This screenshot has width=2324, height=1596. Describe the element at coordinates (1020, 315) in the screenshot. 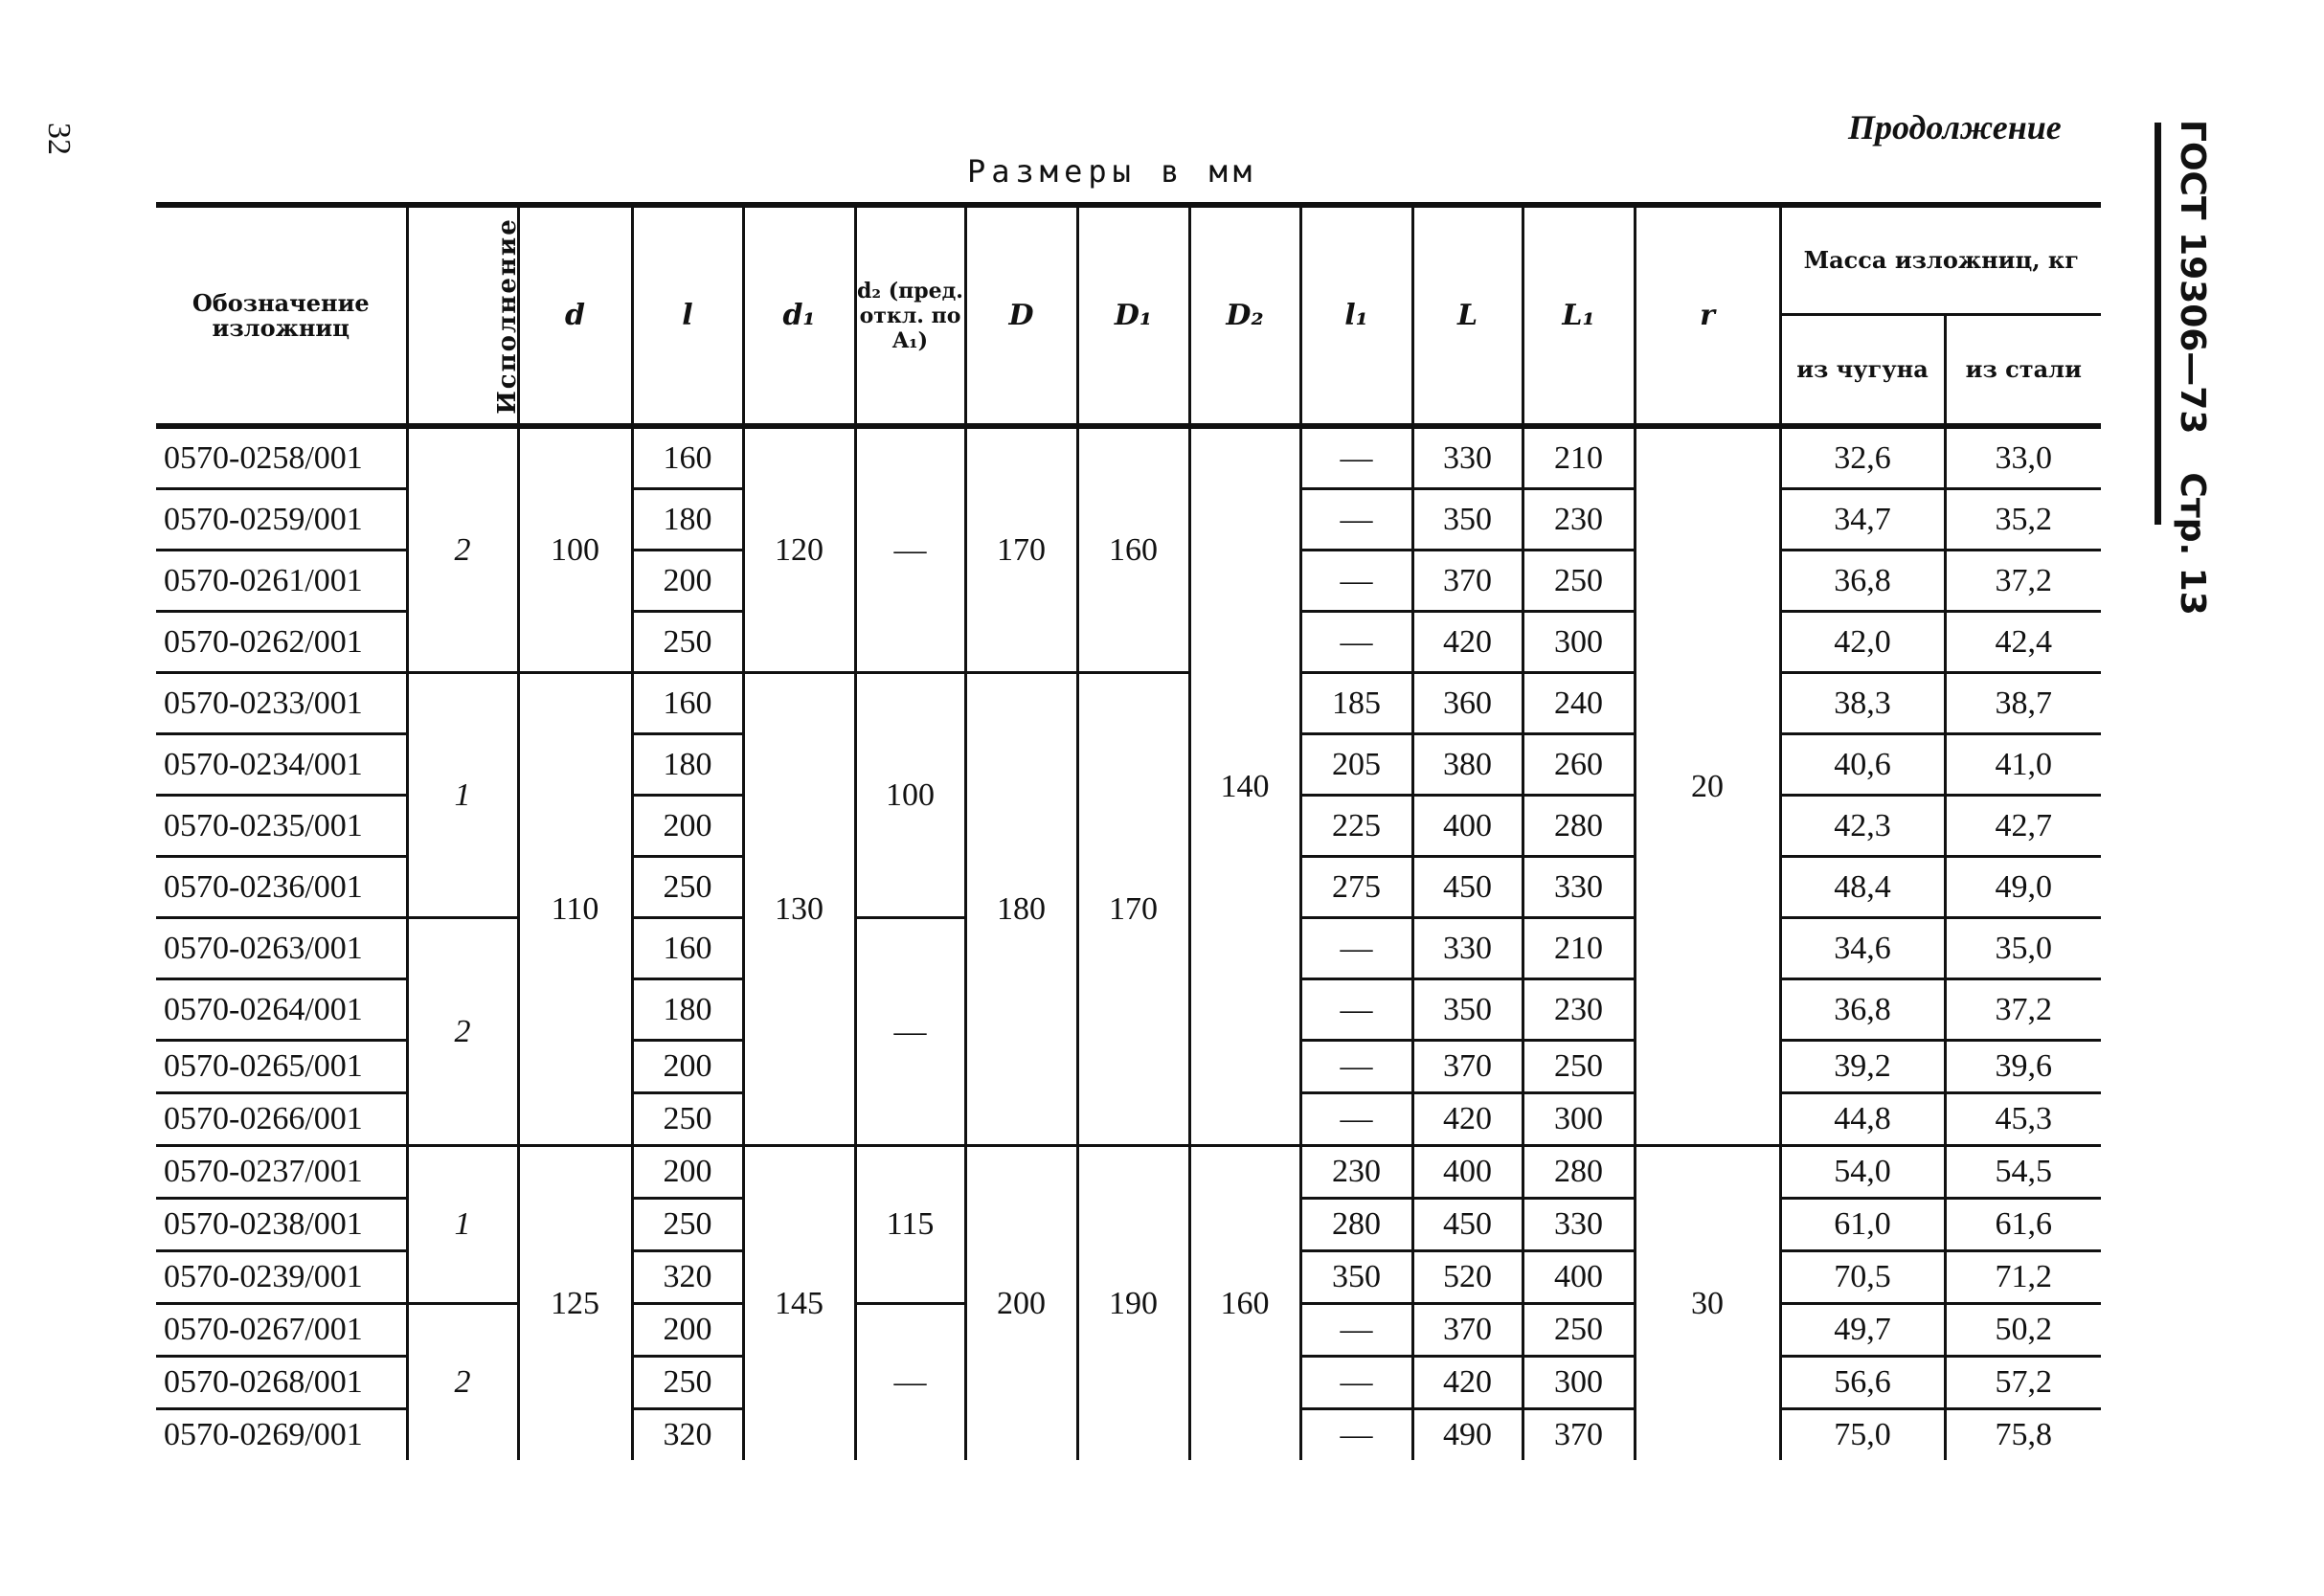

I see `header-D: D` at that location.